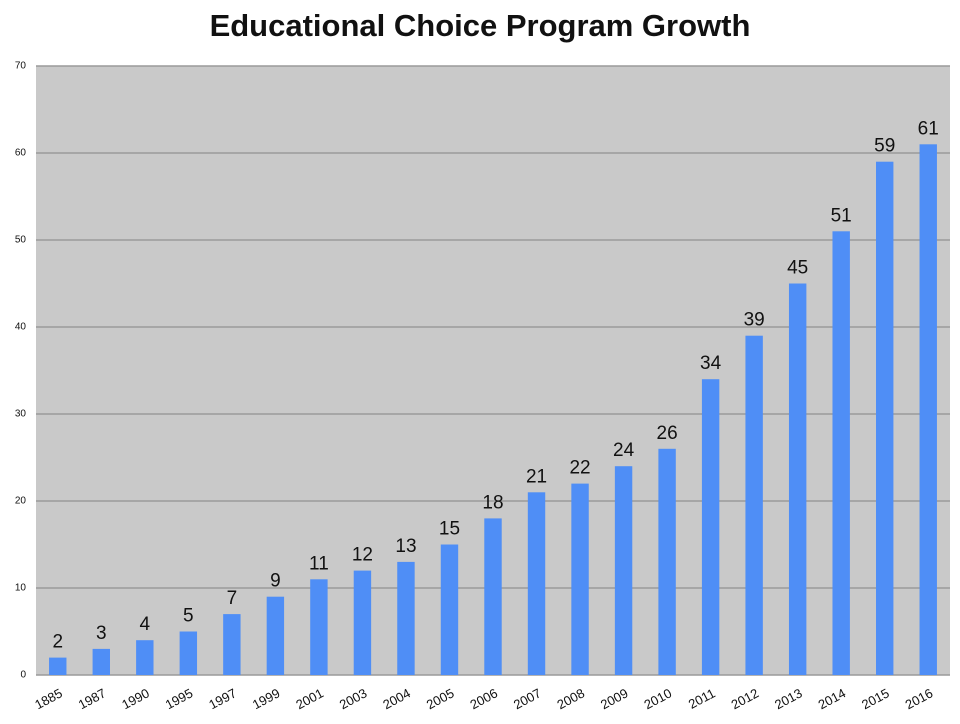 The height and width of the screenshot is (724, 960). Describe the element at coordinates (440, 698) in the screenshot. I see `x-tick-label: 2005` at that location.